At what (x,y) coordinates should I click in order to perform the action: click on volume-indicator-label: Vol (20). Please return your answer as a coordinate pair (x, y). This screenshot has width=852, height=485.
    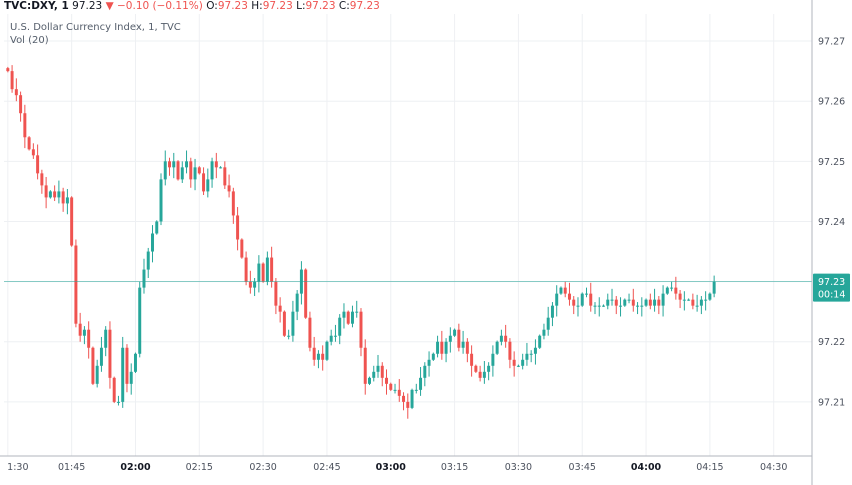
    Looking at the image, I should click on (29, 40).